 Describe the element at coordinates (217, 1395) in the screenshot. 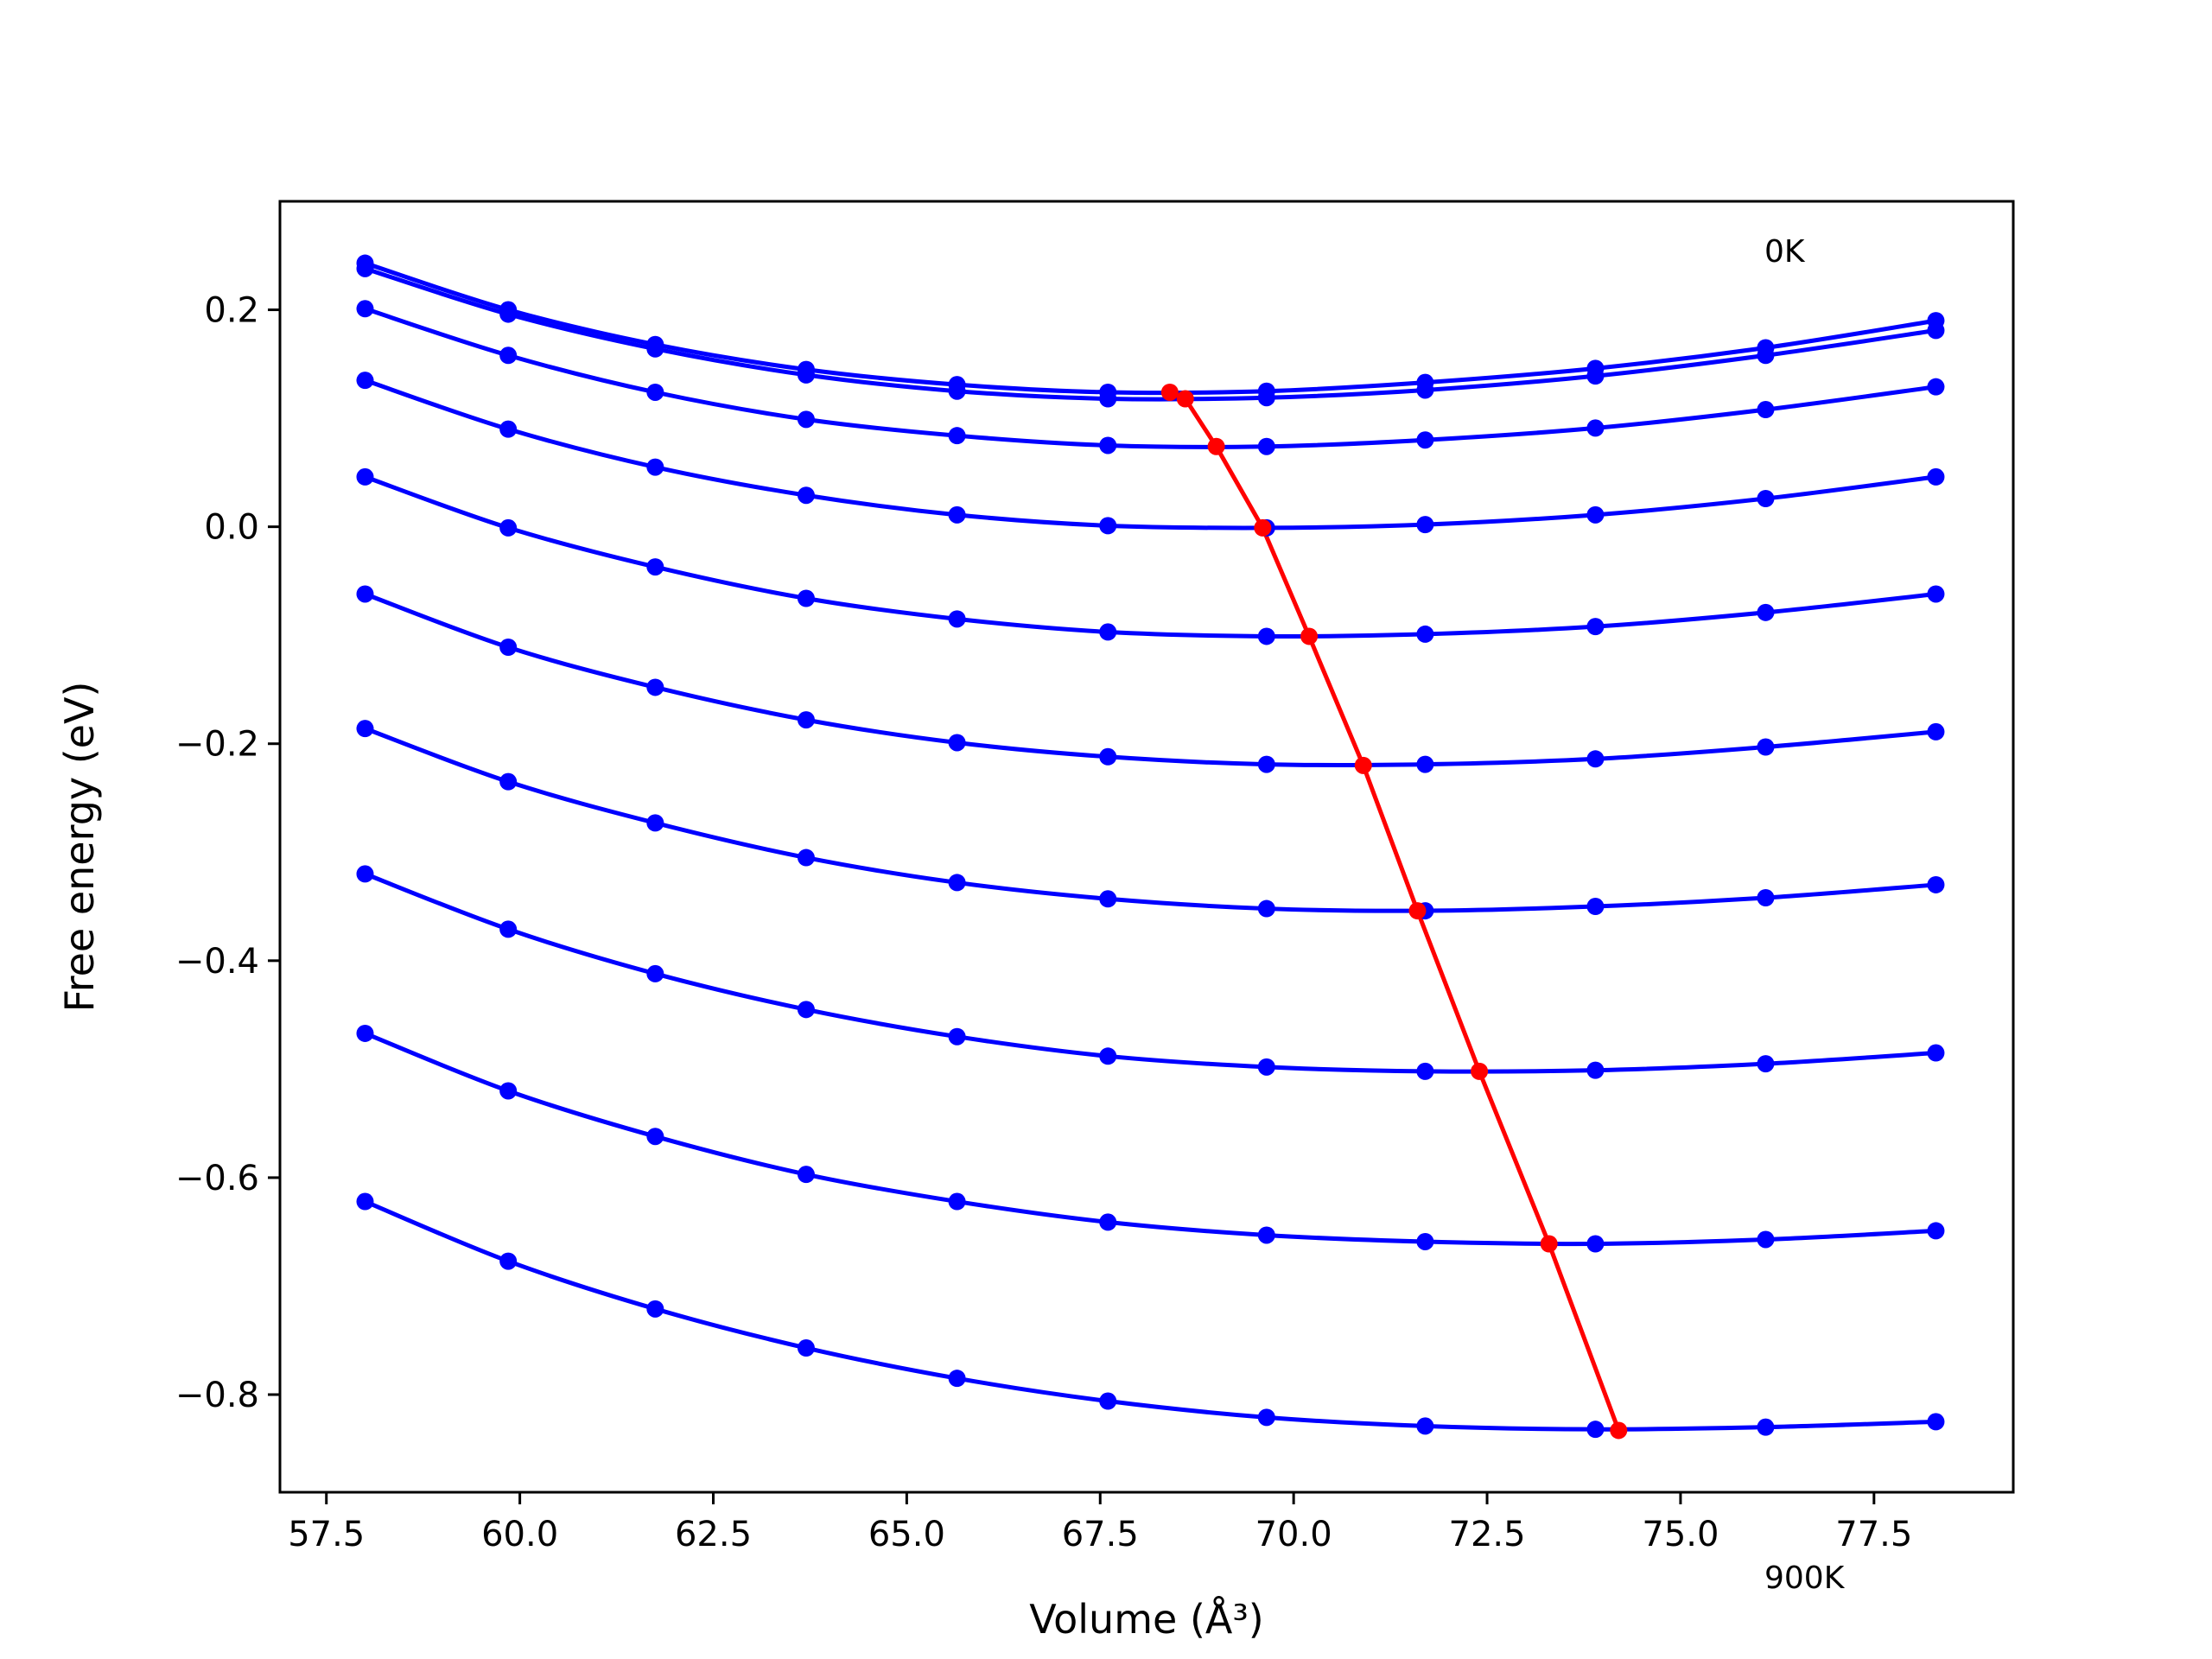

I see `y-tick-label-0: −0.8` at that location.